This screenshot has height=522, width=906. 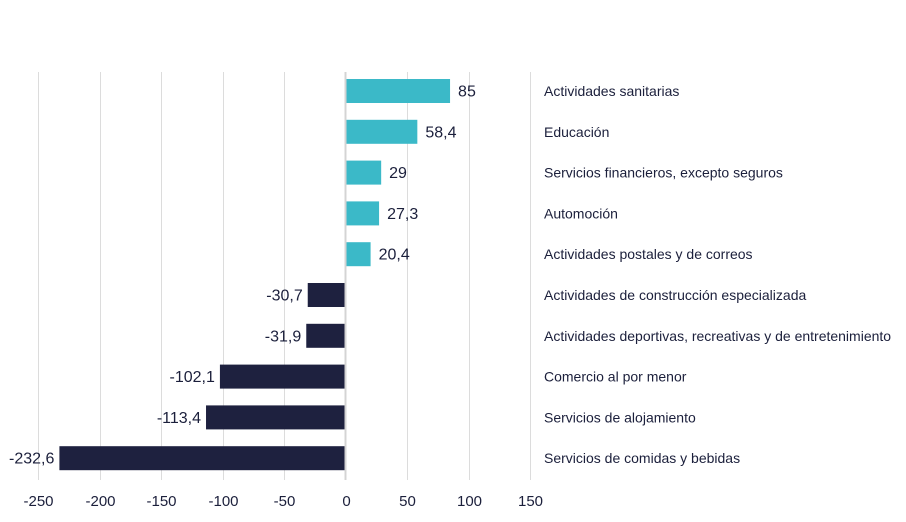 What do you see at coordinates (611, 91) in the screenshot?
I see `category-label: Actividades sanitarias` at bounding box center [611, 91].